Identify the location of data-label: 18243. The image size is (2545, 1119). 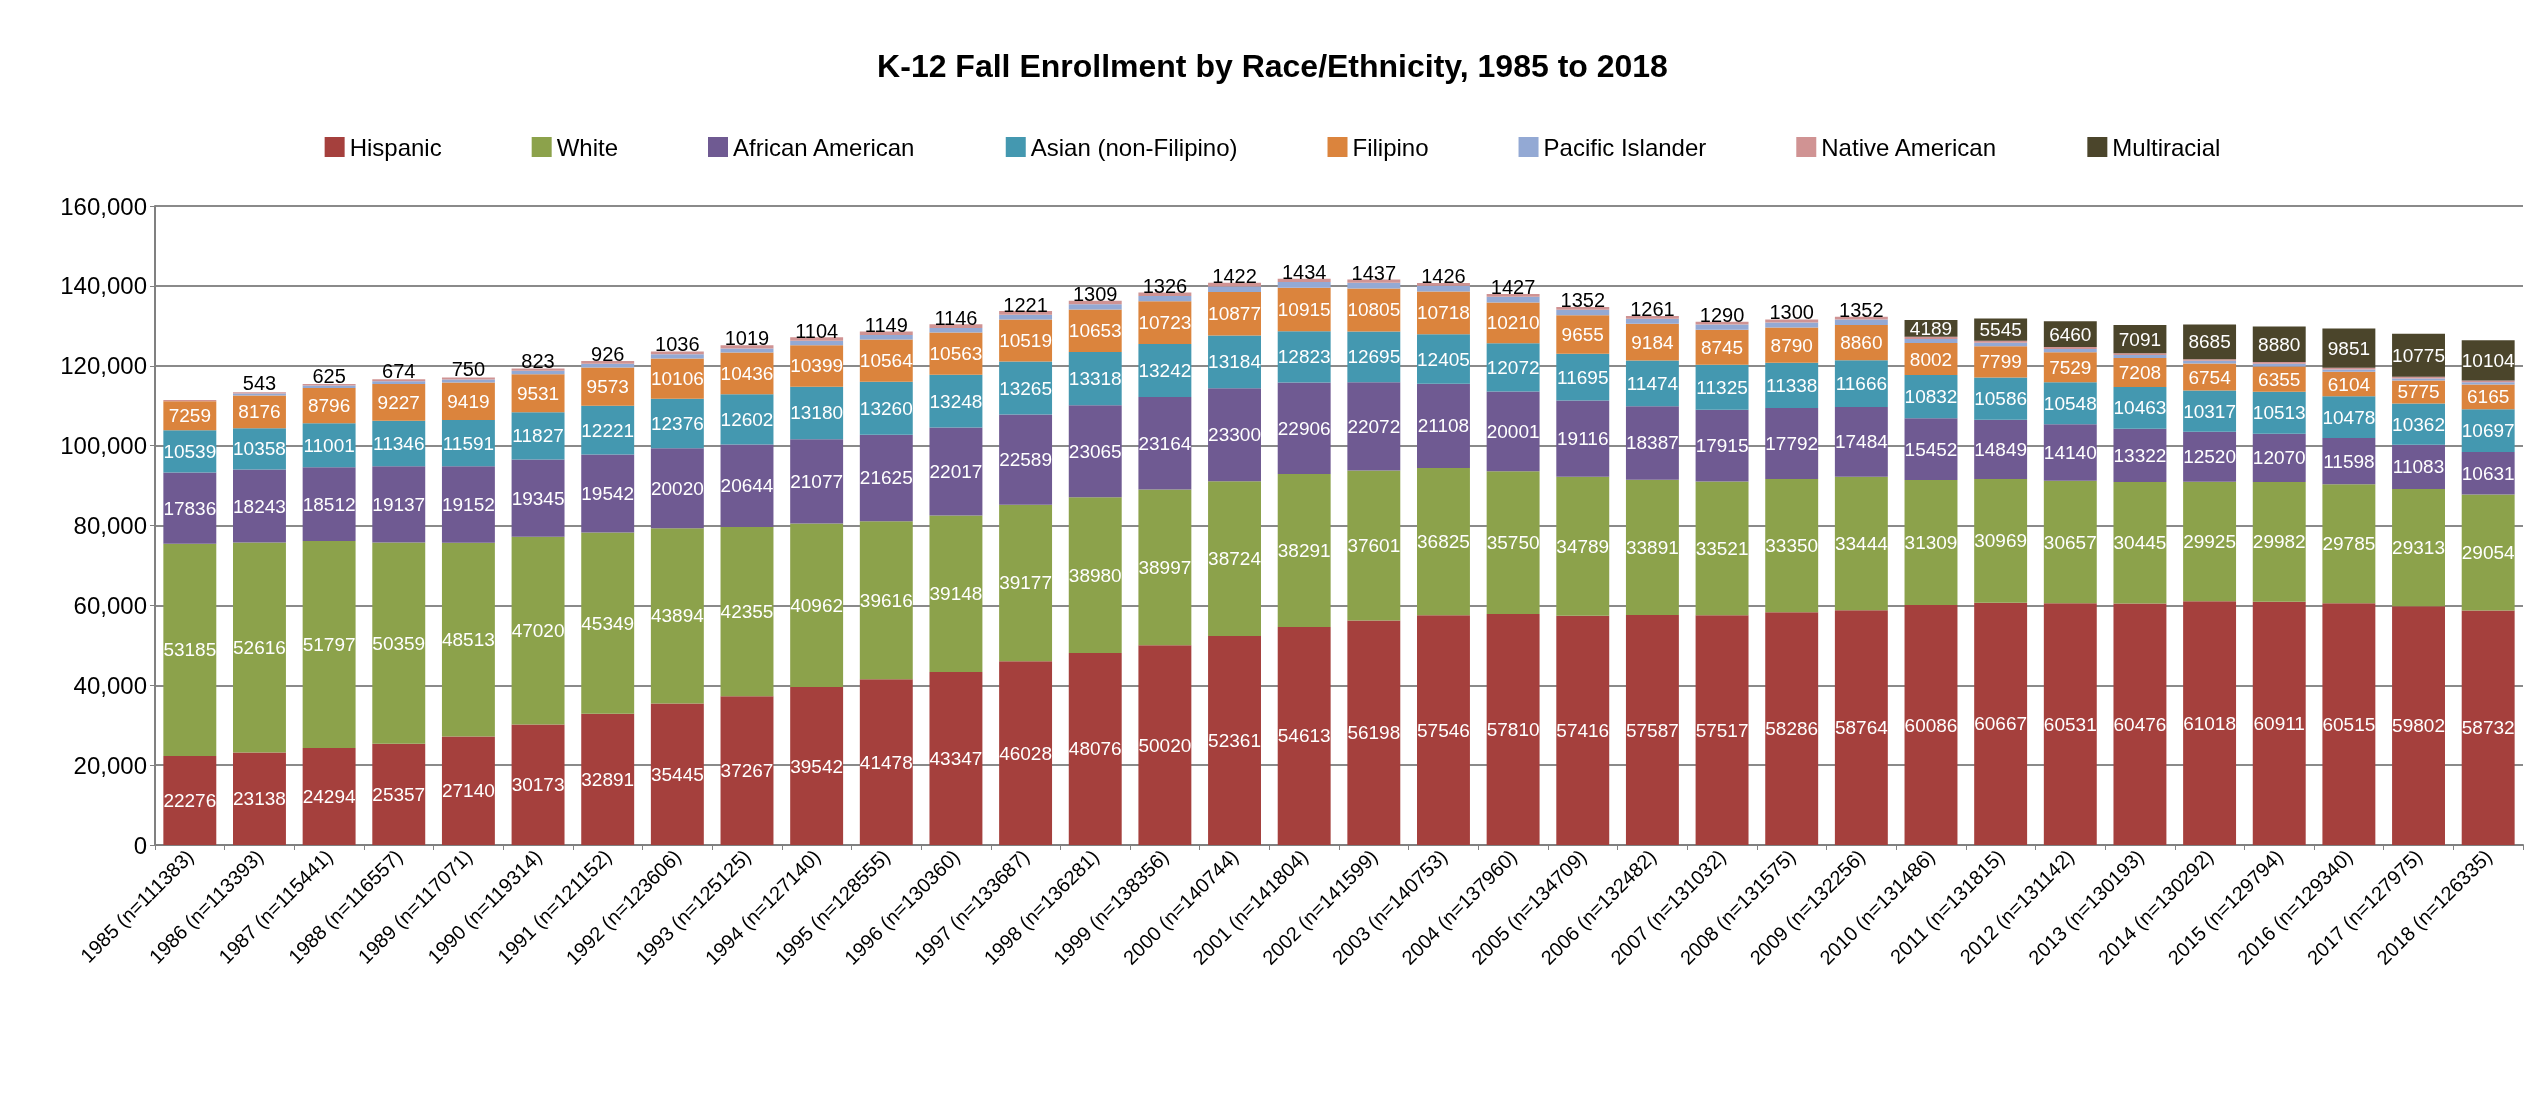
(259, 506).